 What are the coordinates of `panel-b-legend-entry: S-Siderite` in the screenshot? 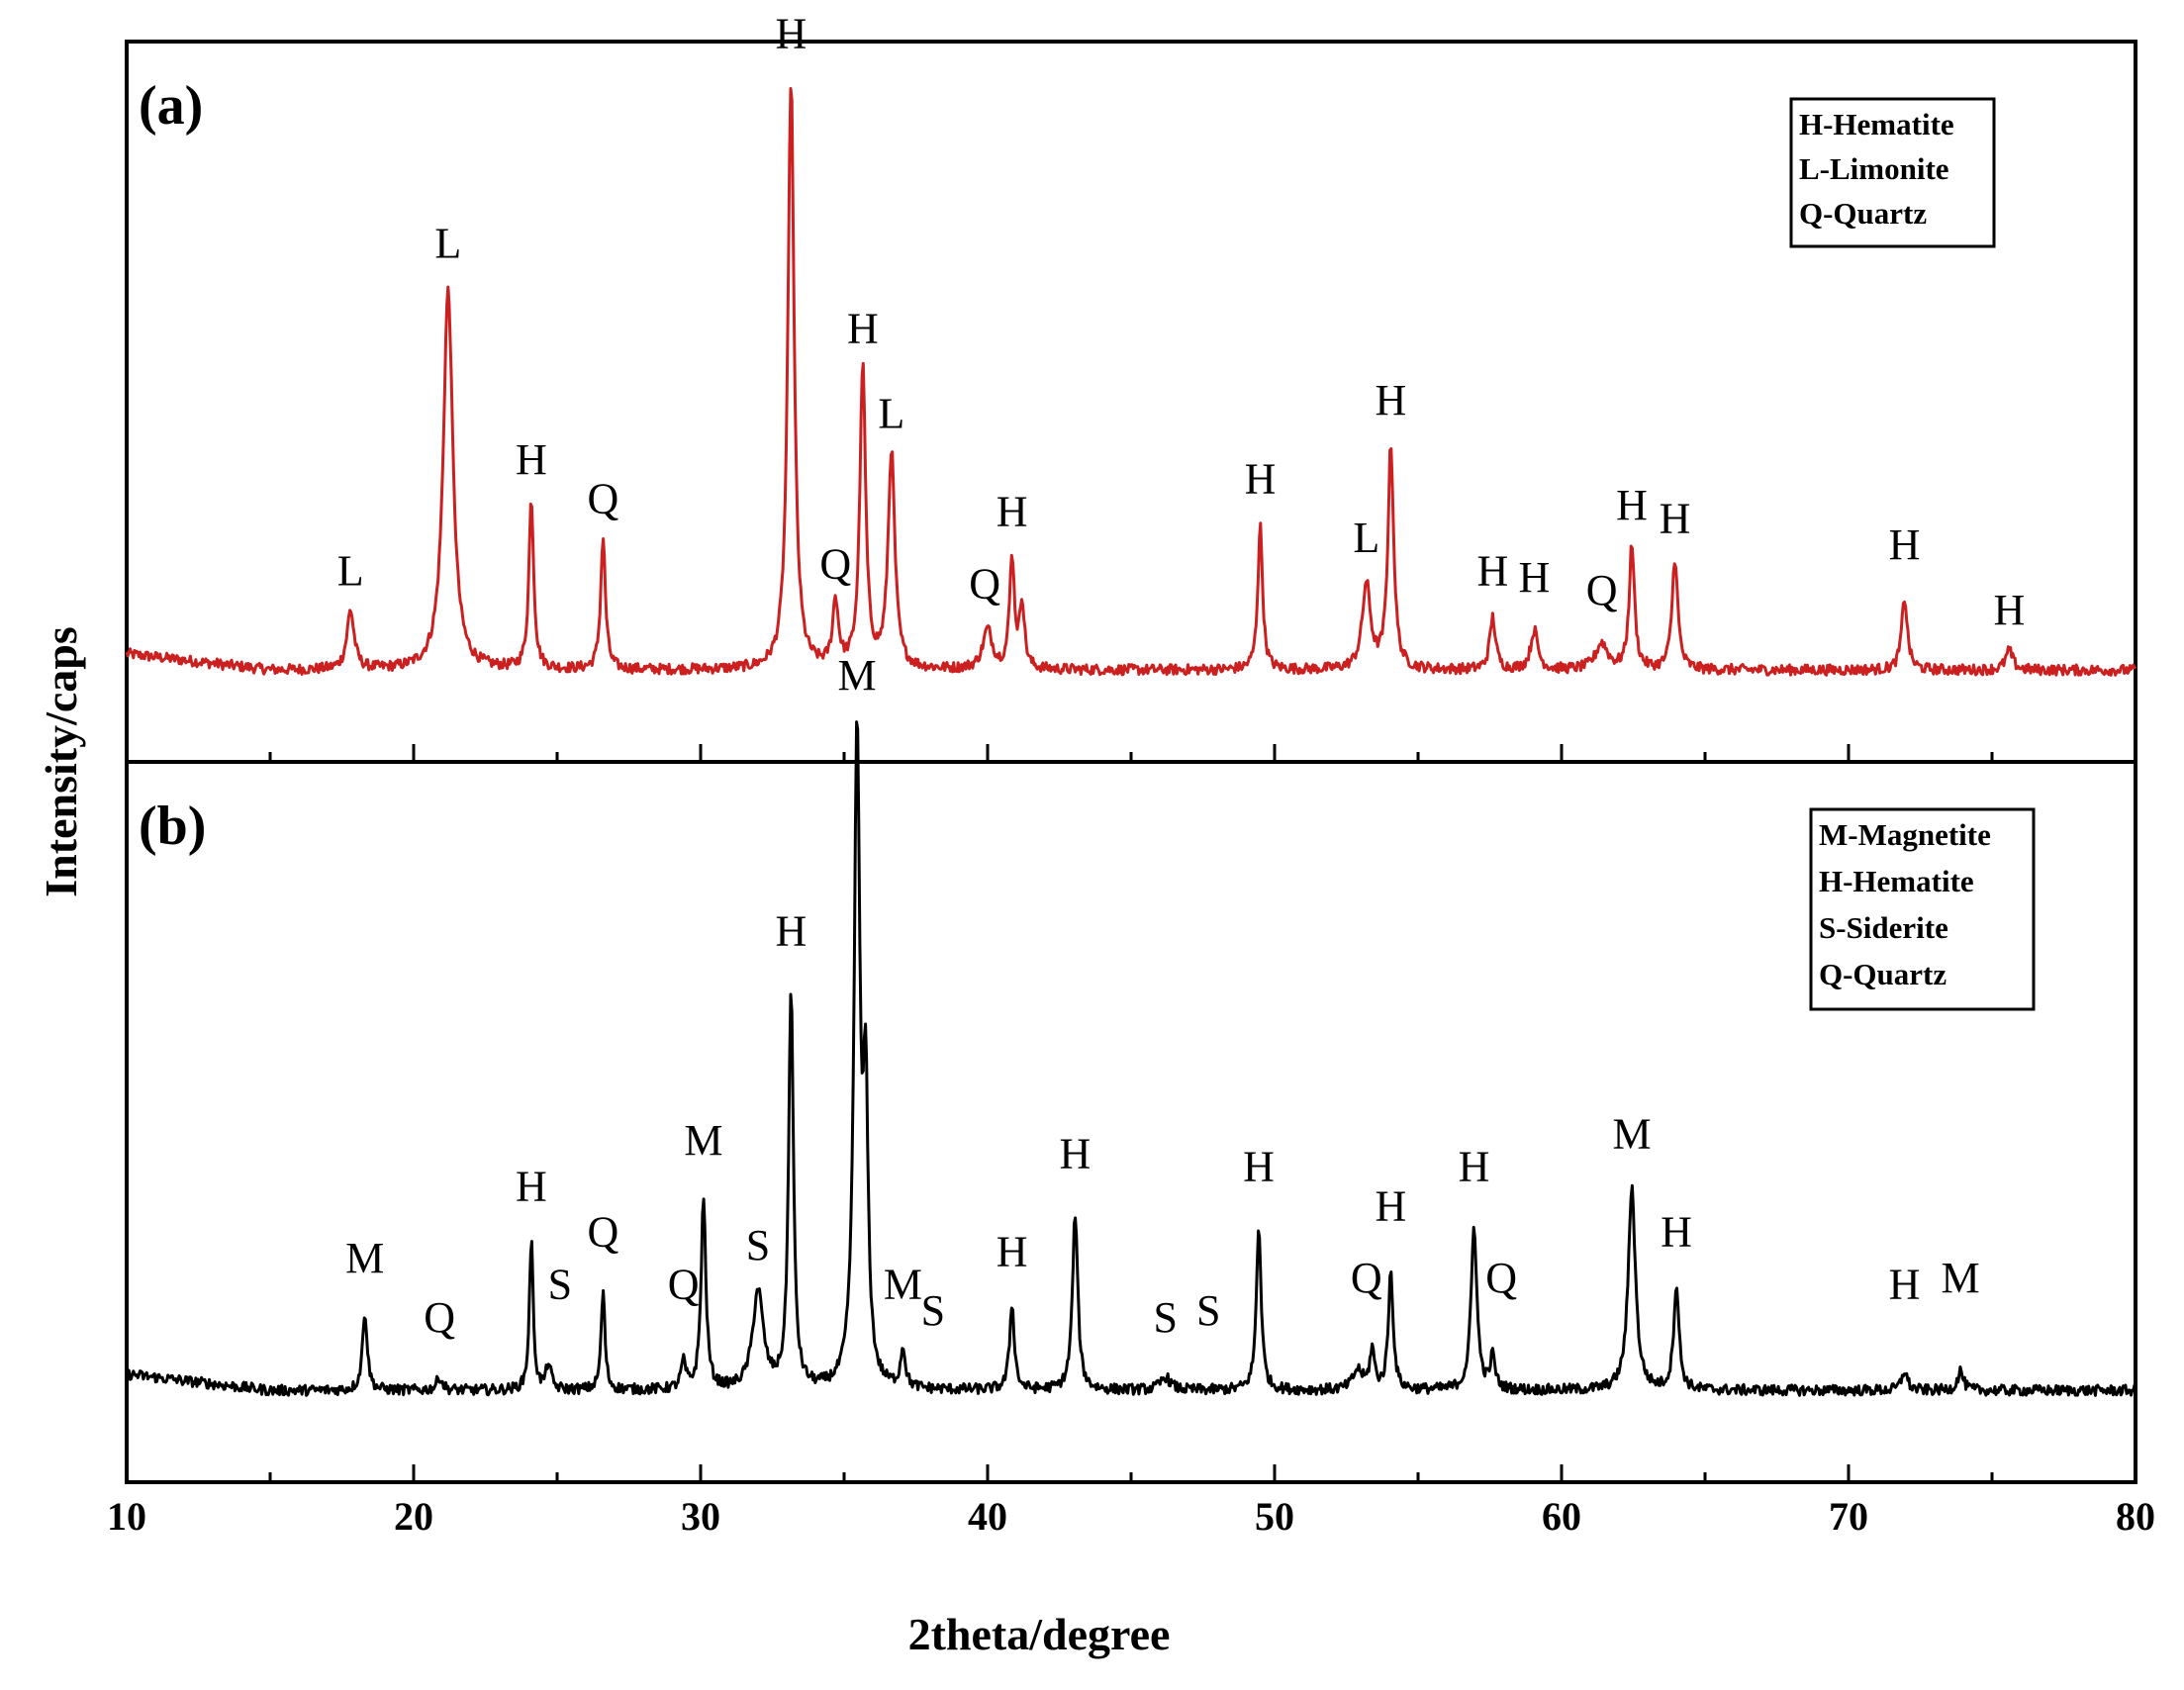 It's located at (1883, 928).